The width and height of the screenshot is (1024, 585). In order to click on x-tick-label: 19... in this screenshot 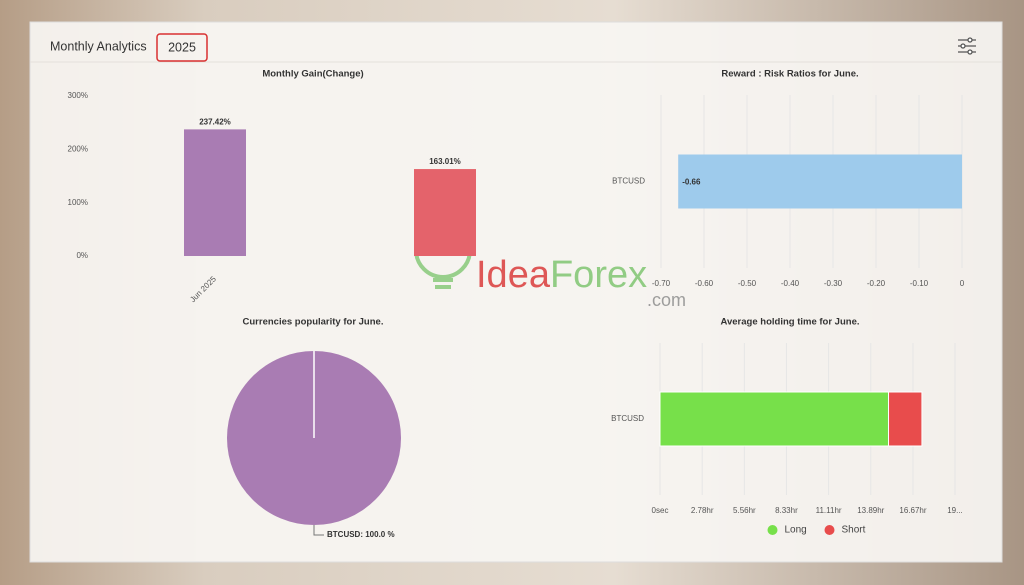, I will do `click(955, 510)`.